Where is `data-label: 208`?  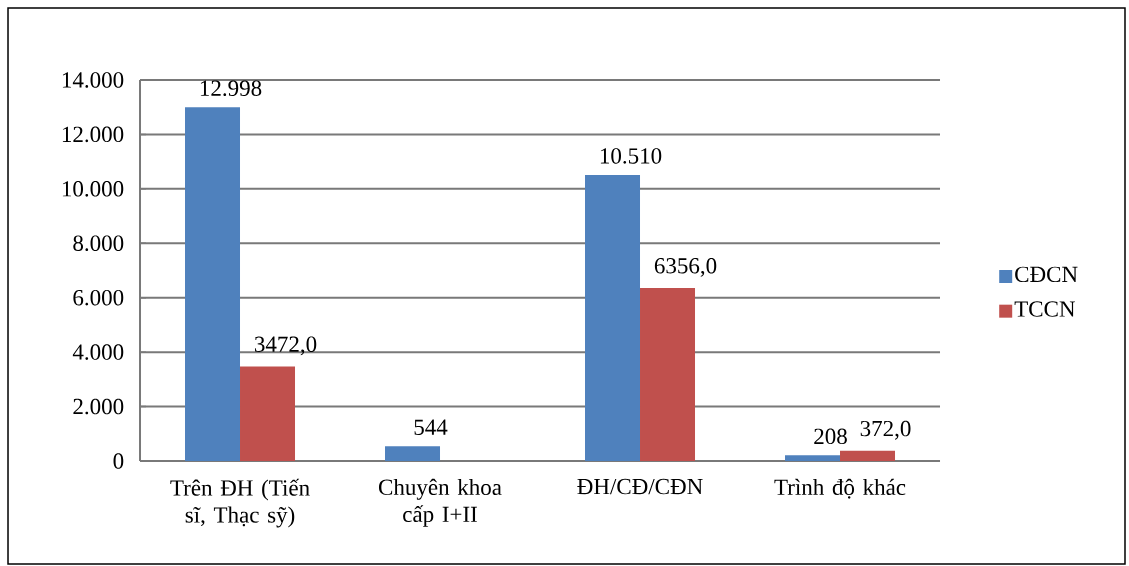 data-label: 208 is located at coordinates (830, 436).